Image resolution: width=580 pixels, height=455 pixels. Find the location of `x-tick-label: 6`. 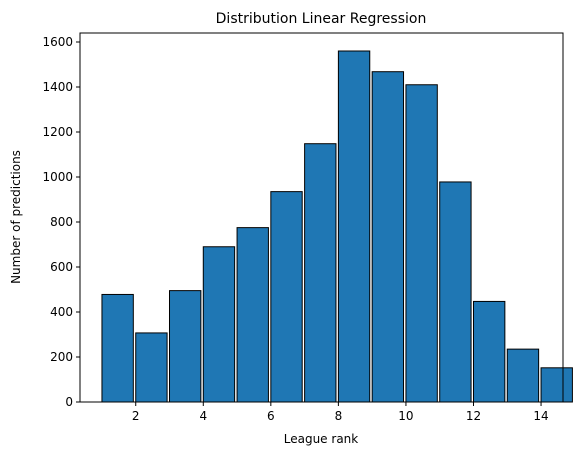

x-tick-label: 6 is located at coordinates (271, 416).